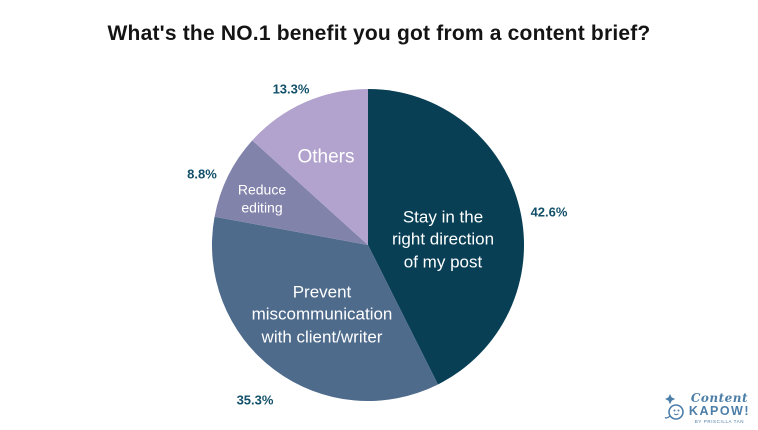 The height and width of the screenshot is (430, 758). Describe the element at coordinates (202, 174) in the screenshot. I see `pct-label-reduce-editing: 8.8%` at that location.